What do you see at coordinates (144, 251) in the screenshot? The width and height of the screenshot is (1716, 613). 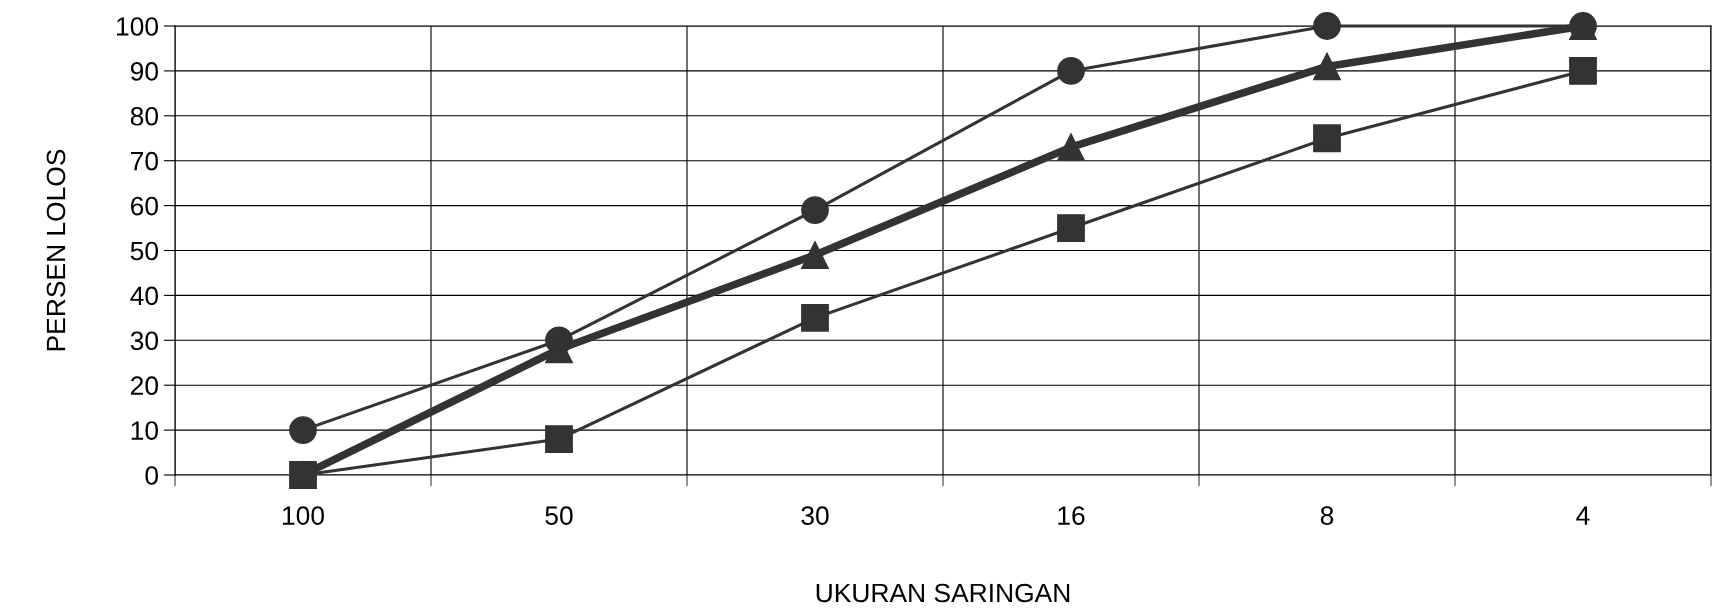 I see `y-tick-label: 50` at bounding box center [144, 251].